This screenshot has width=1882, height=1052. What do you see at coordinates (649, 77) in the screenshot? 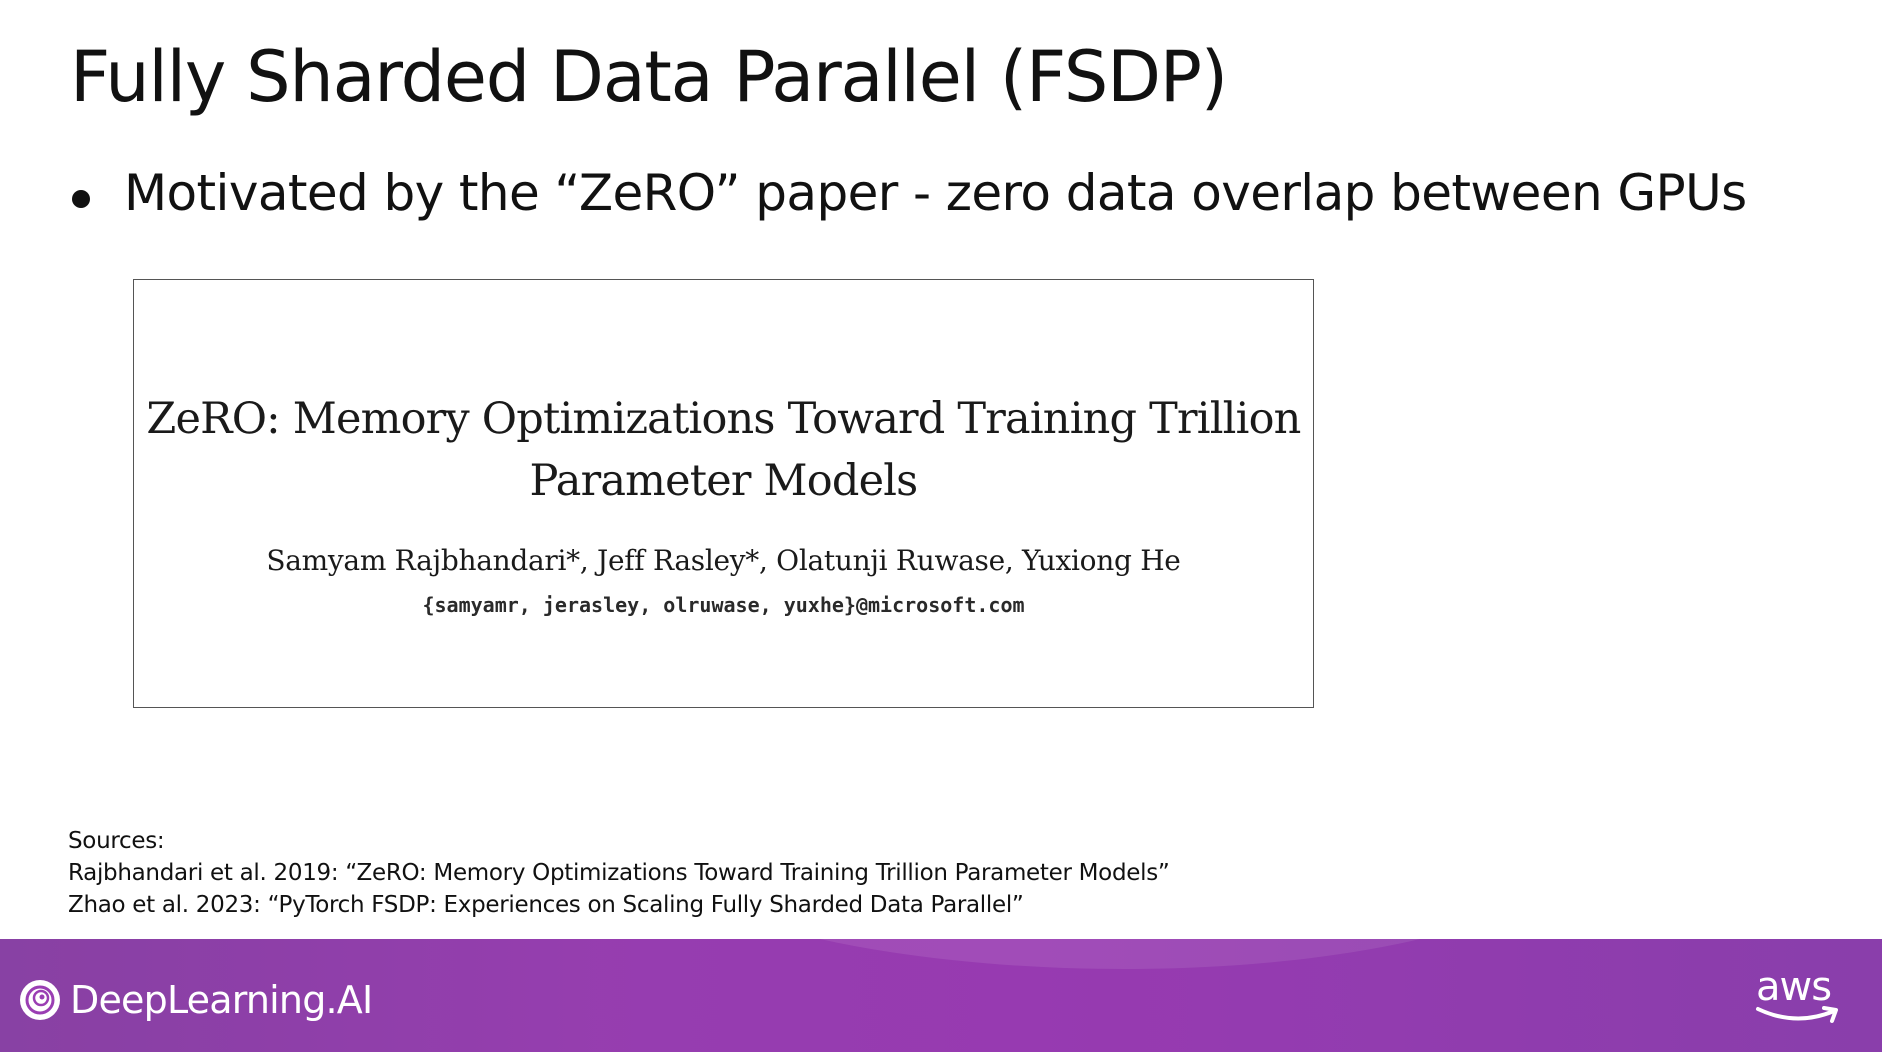
I see `slide-title: Fully Sharded Data Parallel (FSDP)` at bounding box center [649, 77].